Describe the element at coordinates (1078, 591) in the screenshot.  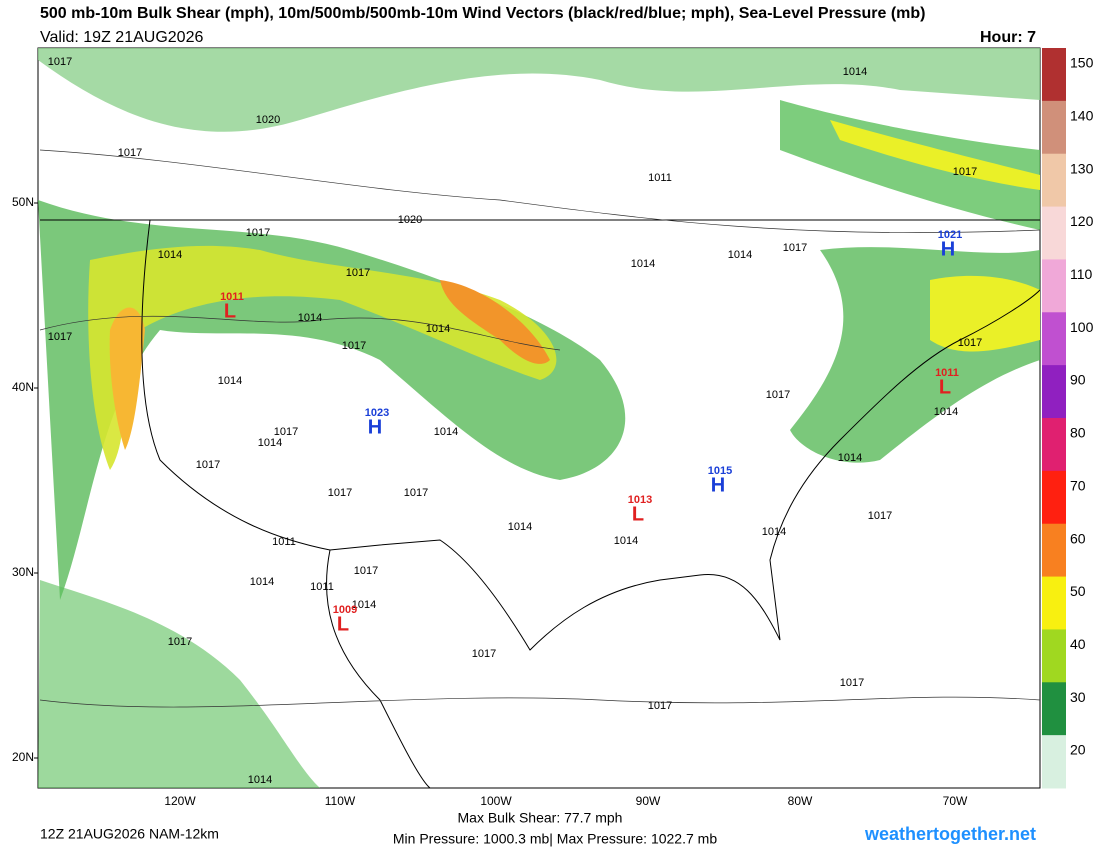
I see `colorbar-label: 50` at that location.